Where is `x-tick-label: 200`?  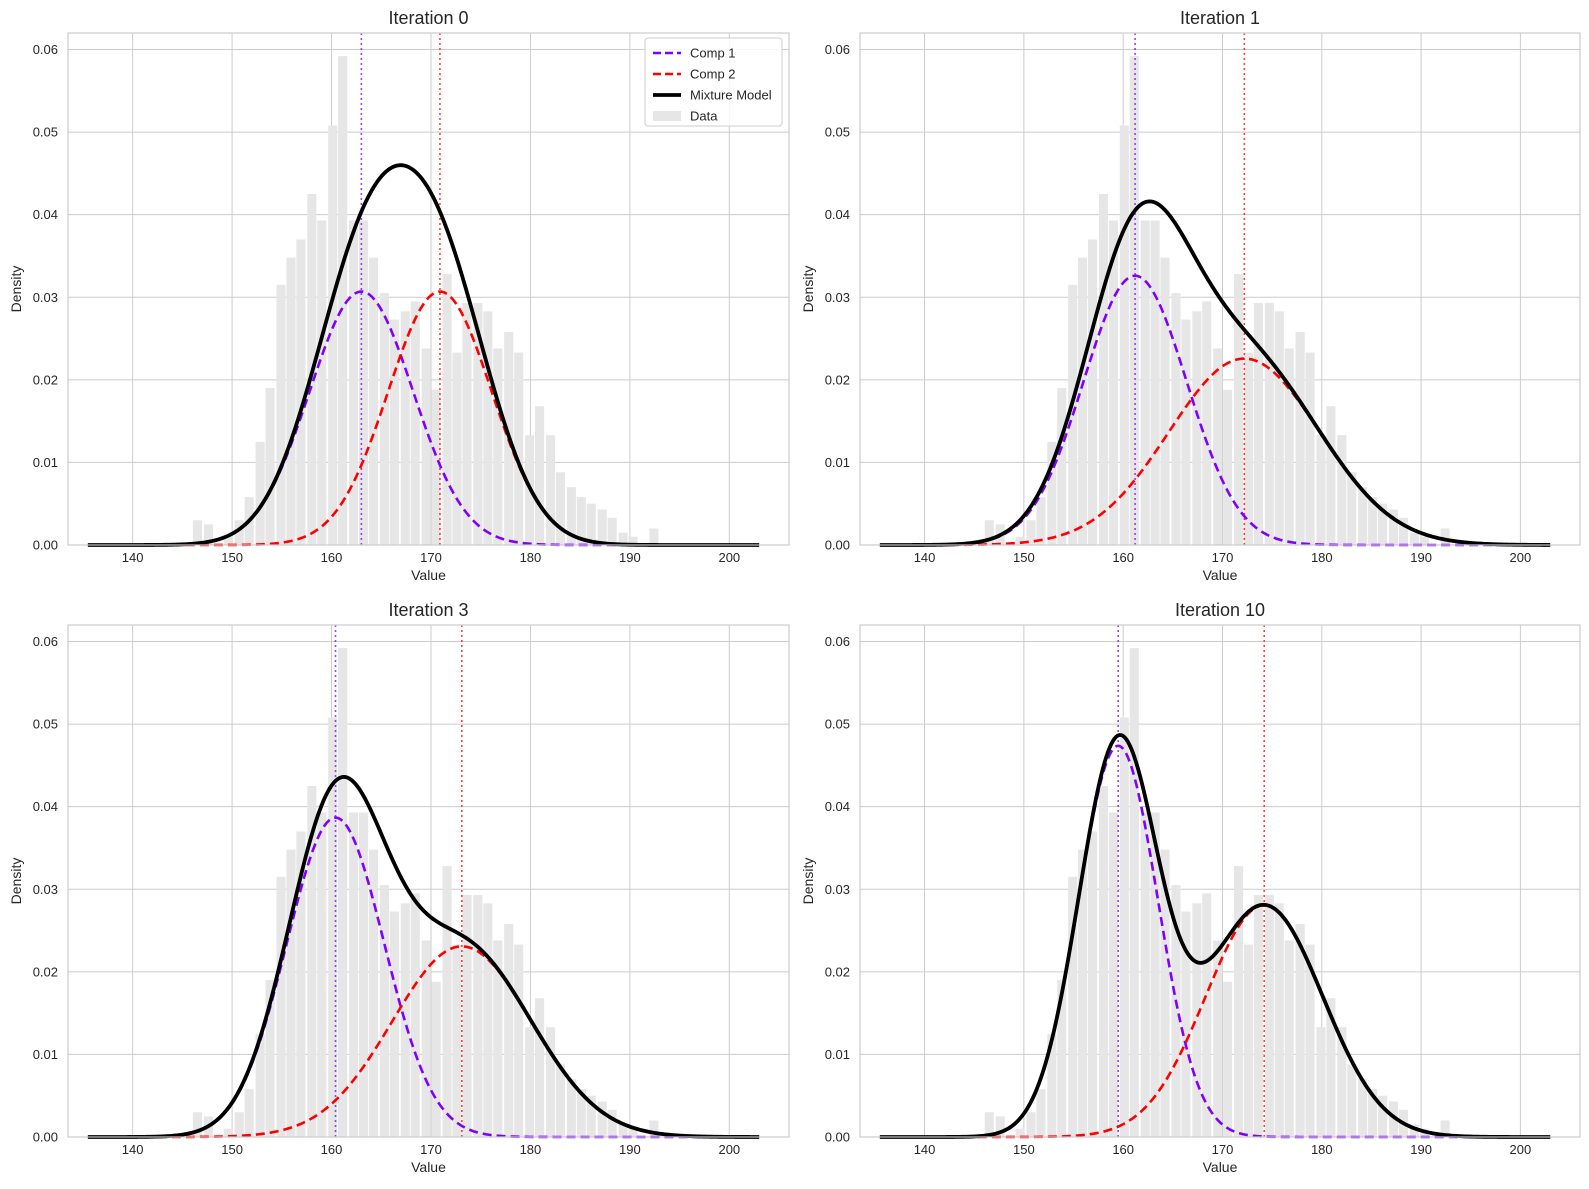 x-tick-label: 200 is located at coordinates (1521, 1149).